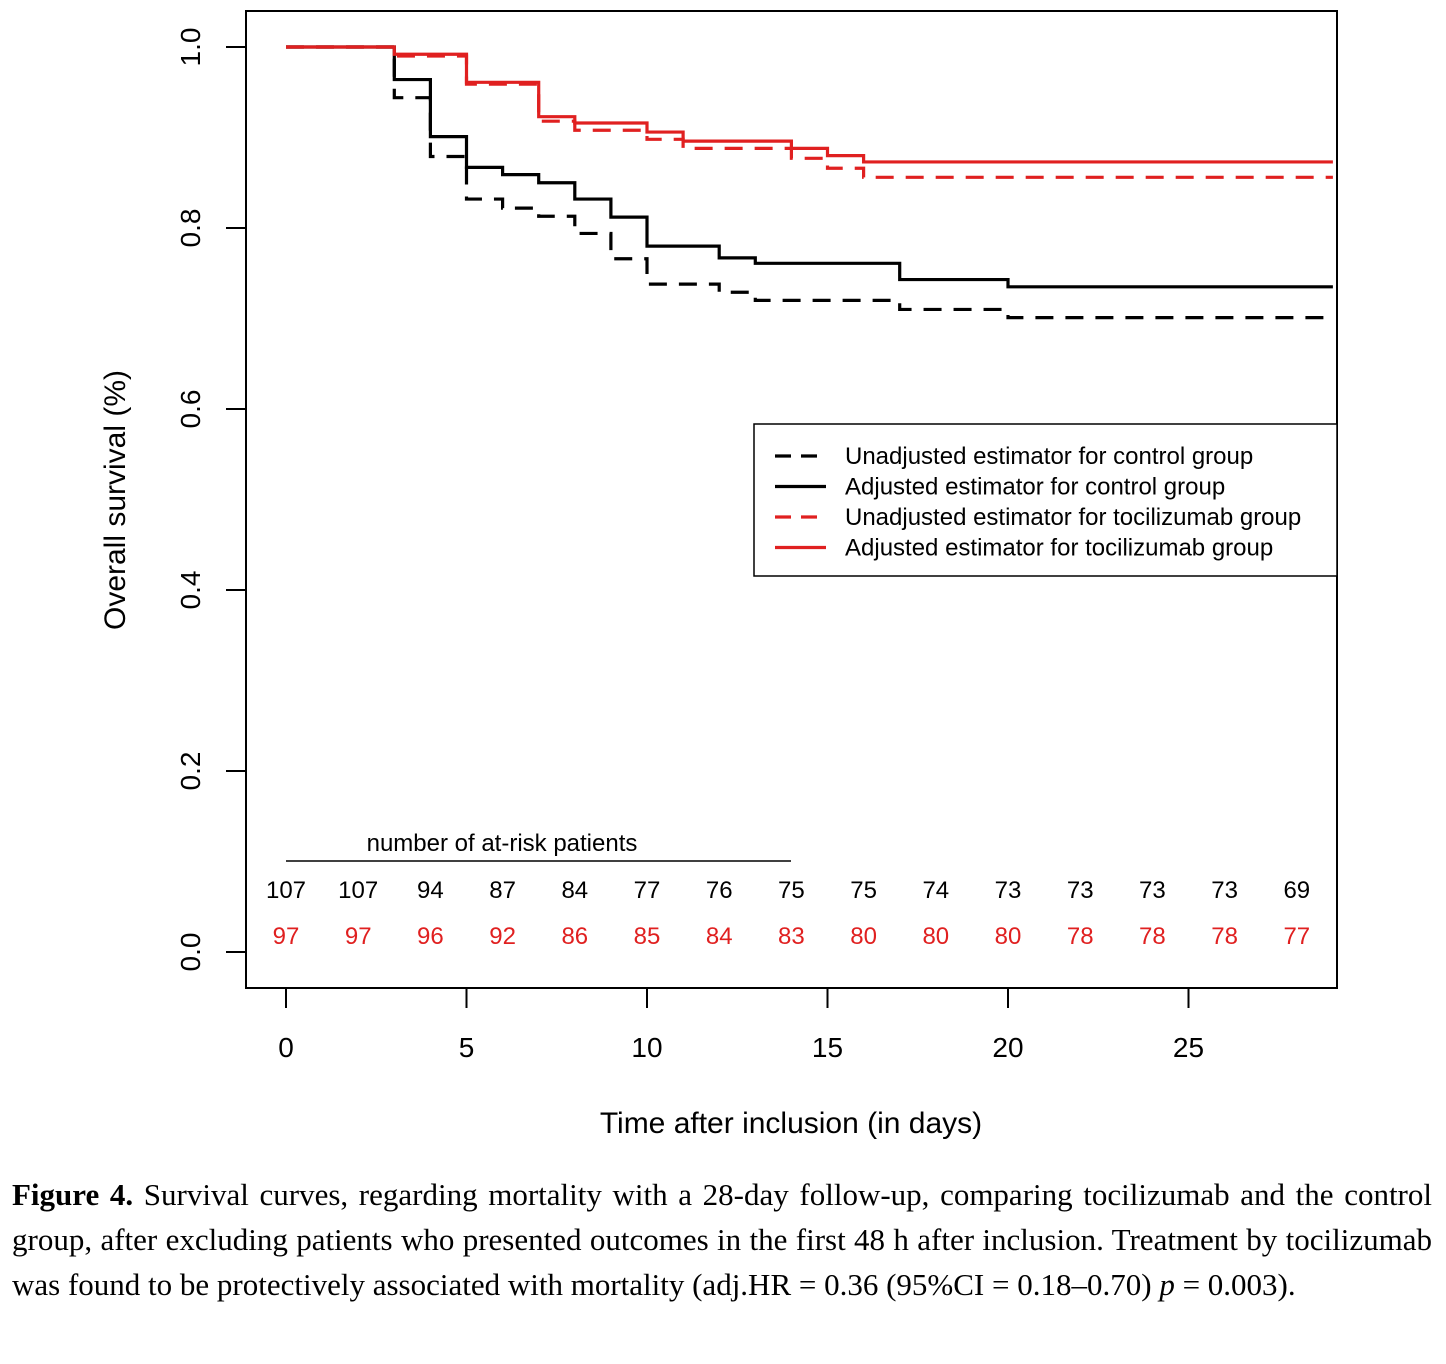  What do you see at coordinates (190, 228) in the screenshot?
I see `y-tick-label: 0.8` at bounding box center [190, 228].